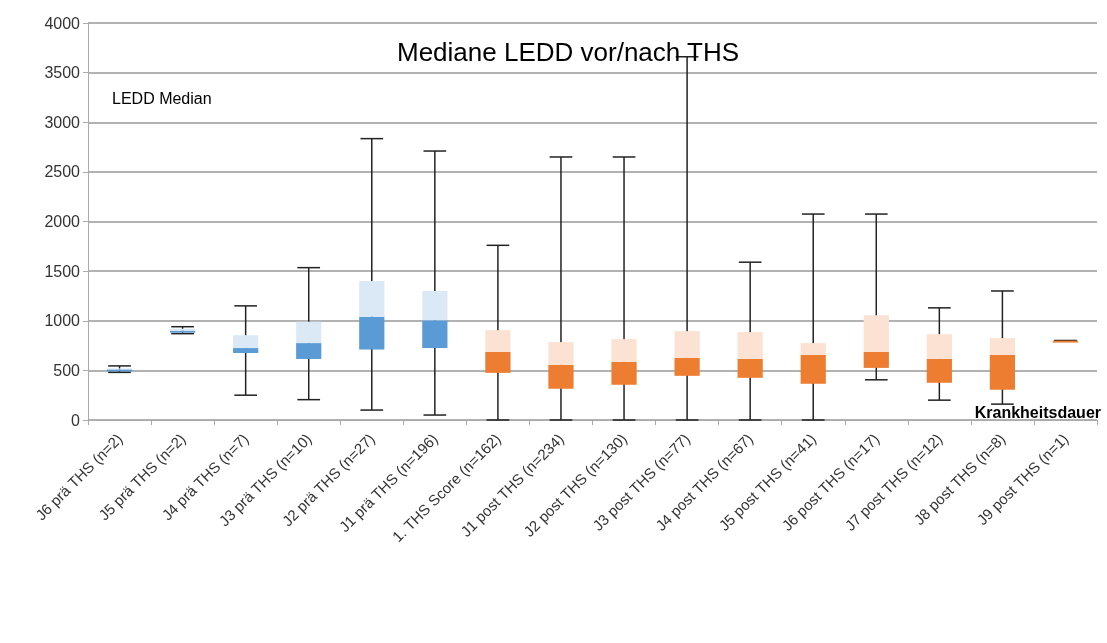 The width and height of the screenshot is (1107, 643). Describe the element at coordinates (62, 23) in the screenshot. I see `y-tick-label: 4000` at that location.